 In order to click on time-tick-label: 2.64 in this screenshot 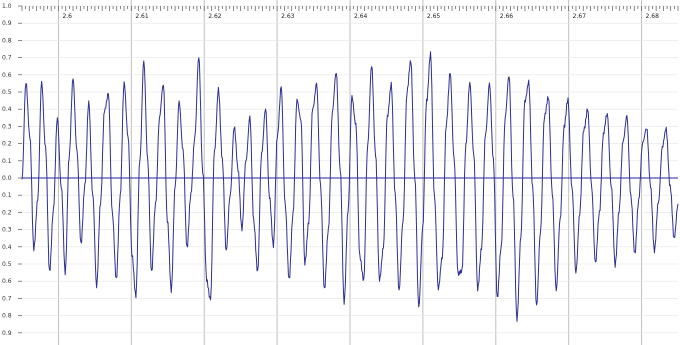, I will do `click(361, 16)`.